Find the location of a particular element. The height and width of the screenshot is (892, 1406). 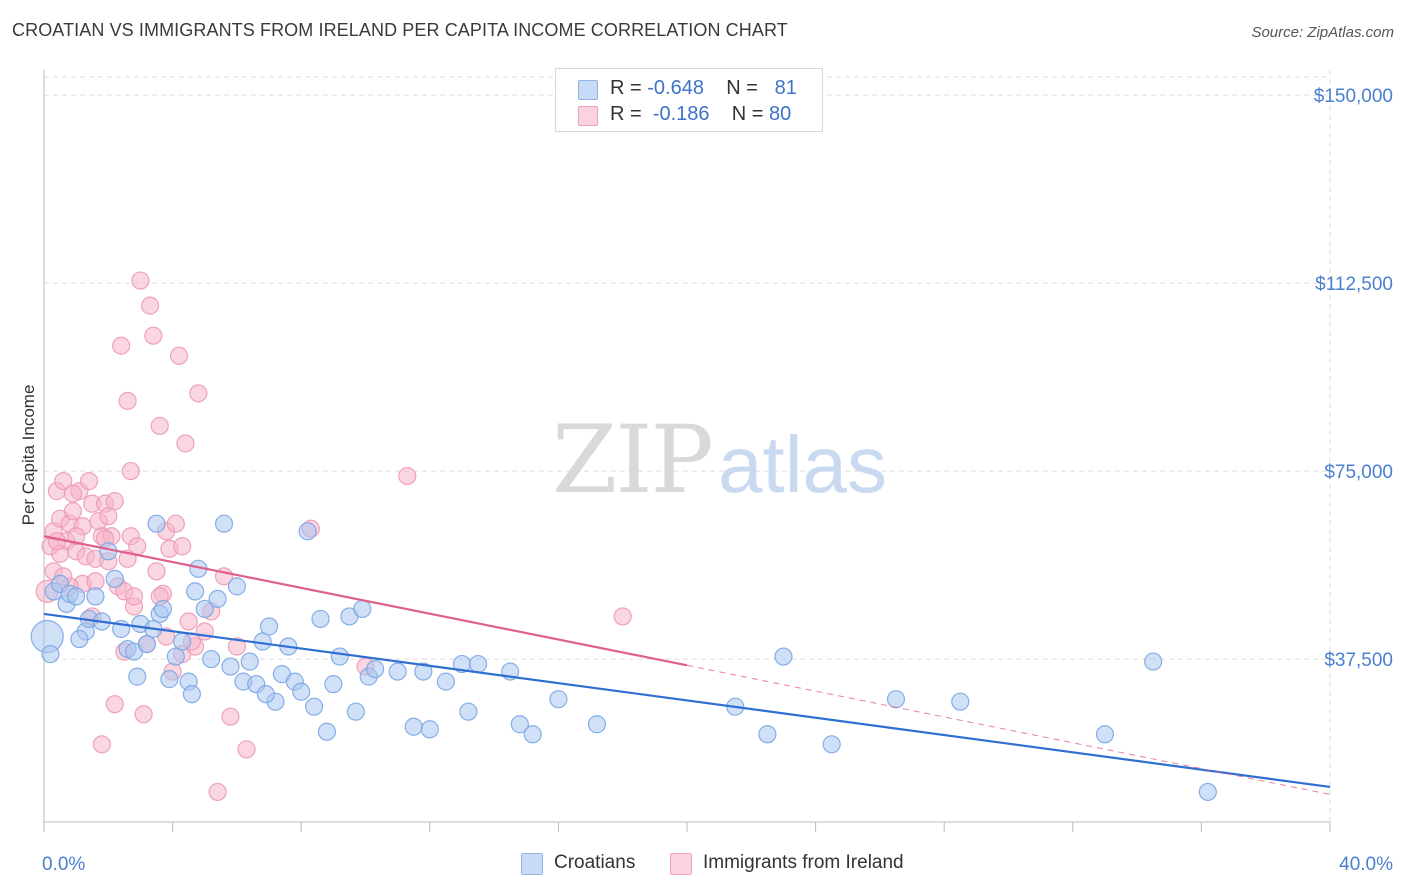

watermark: ZIP atlas is located at coordinates (719, 460).